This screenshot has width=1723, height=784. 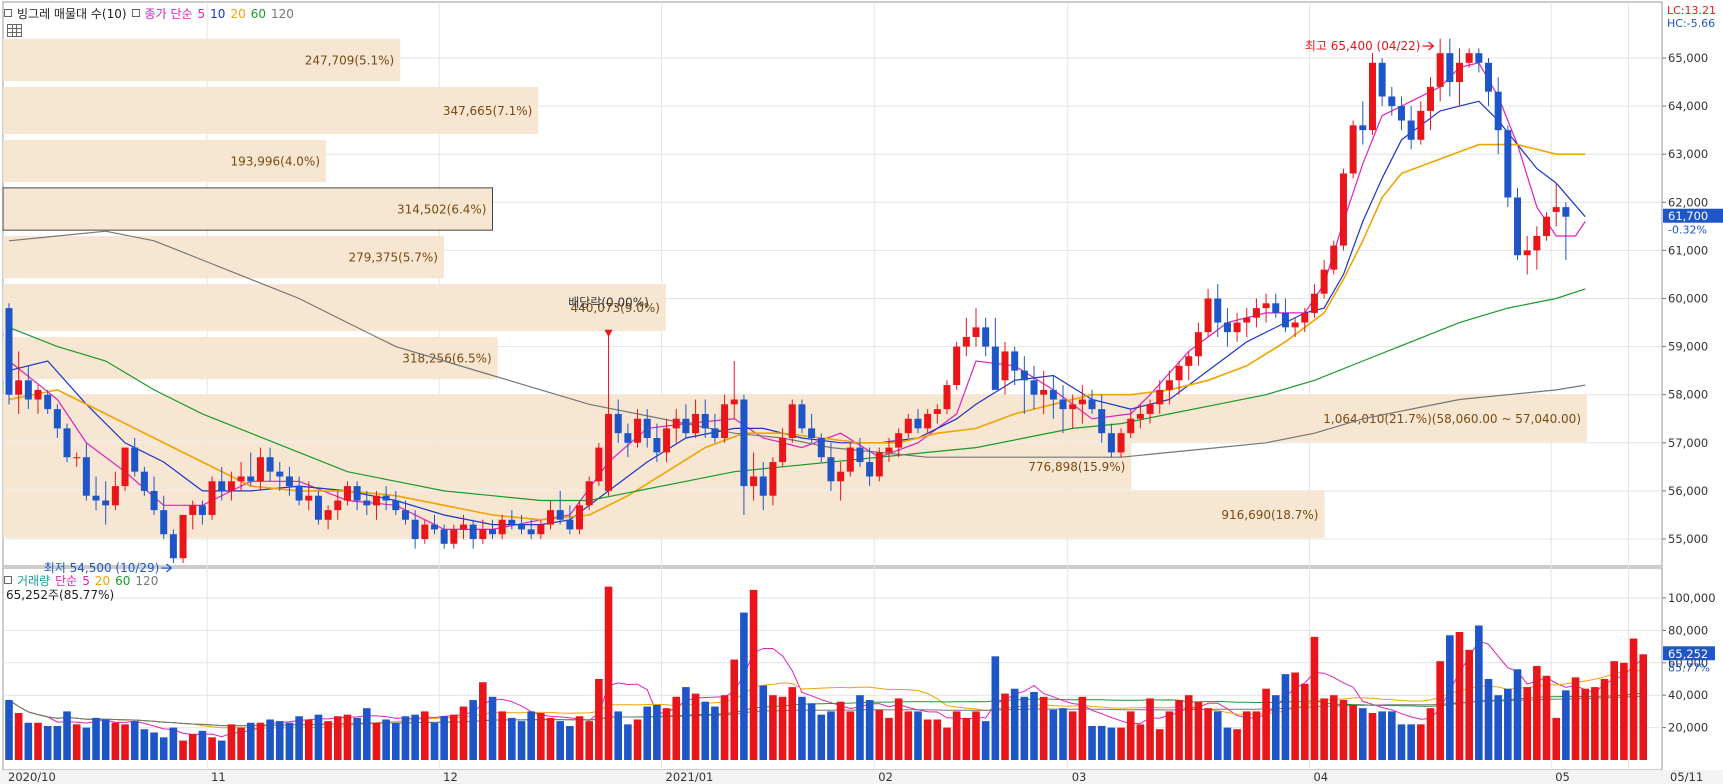 I want to click on date-tick-label: 04, so click(x=1320, y=777).